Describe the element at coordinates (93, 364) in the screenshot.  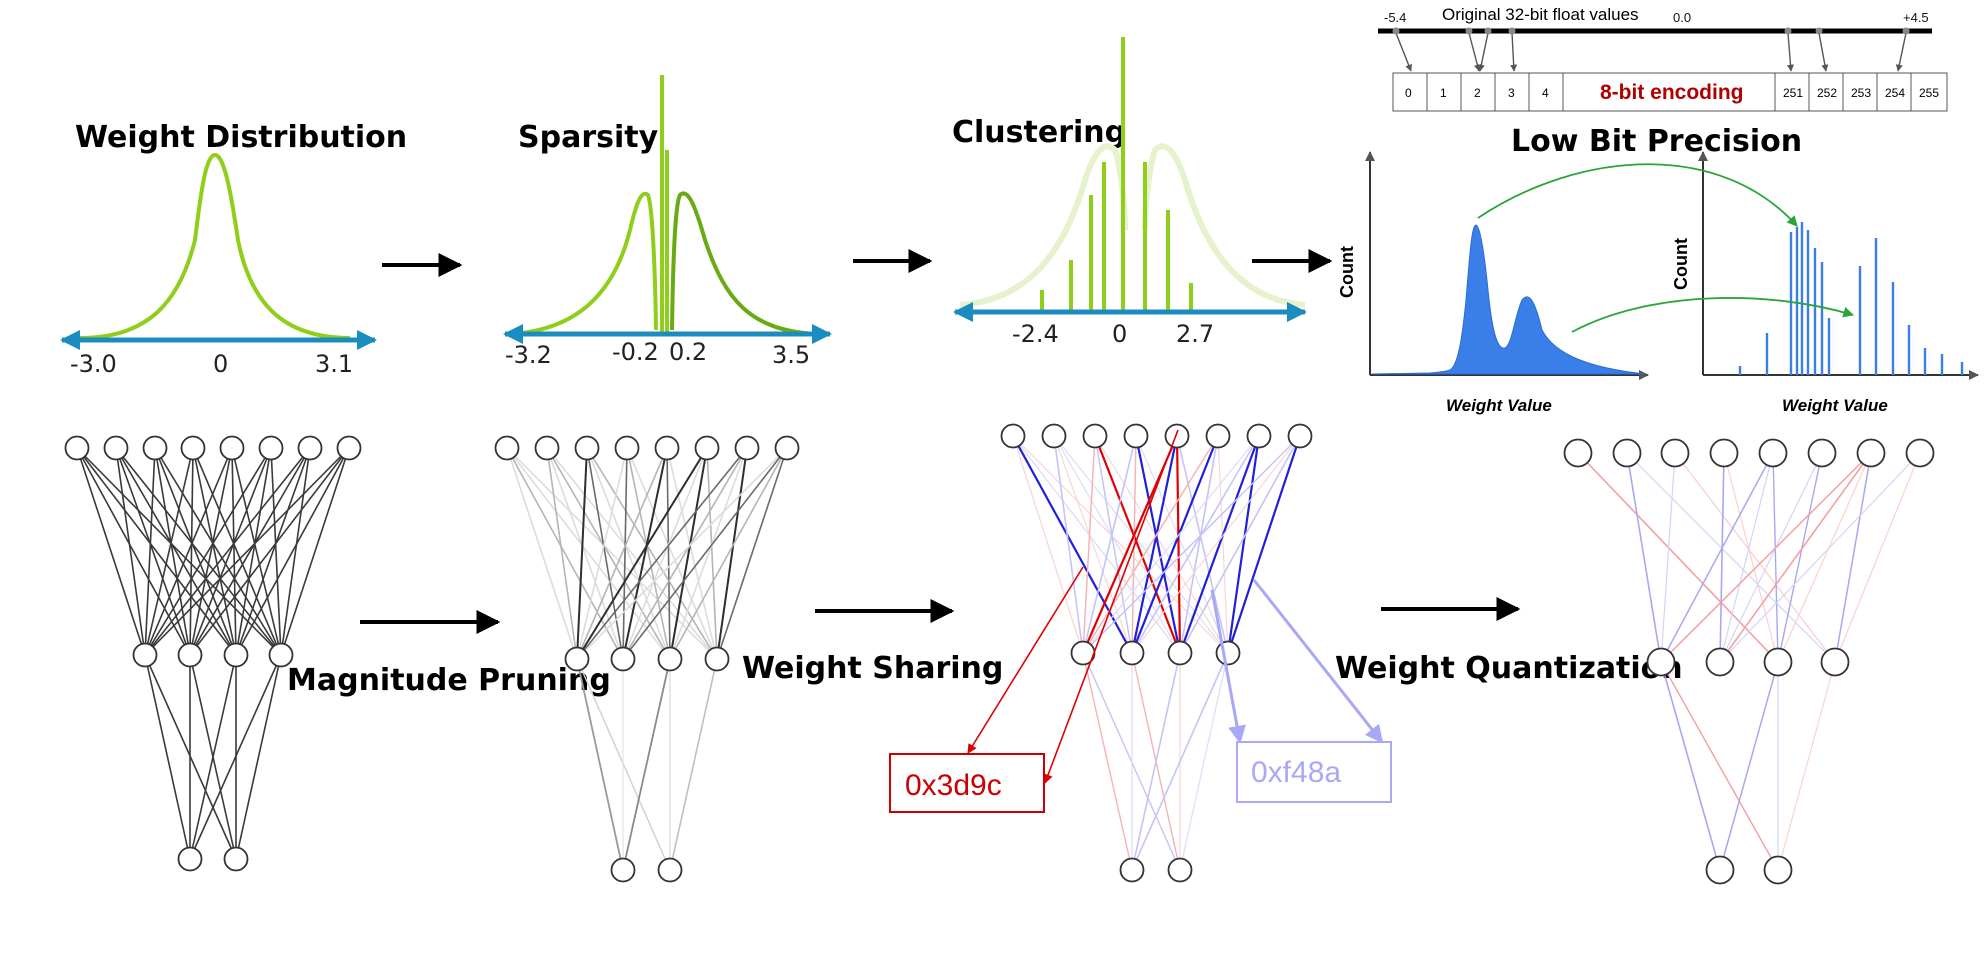
I see `tick-label: -3.0` at that location.